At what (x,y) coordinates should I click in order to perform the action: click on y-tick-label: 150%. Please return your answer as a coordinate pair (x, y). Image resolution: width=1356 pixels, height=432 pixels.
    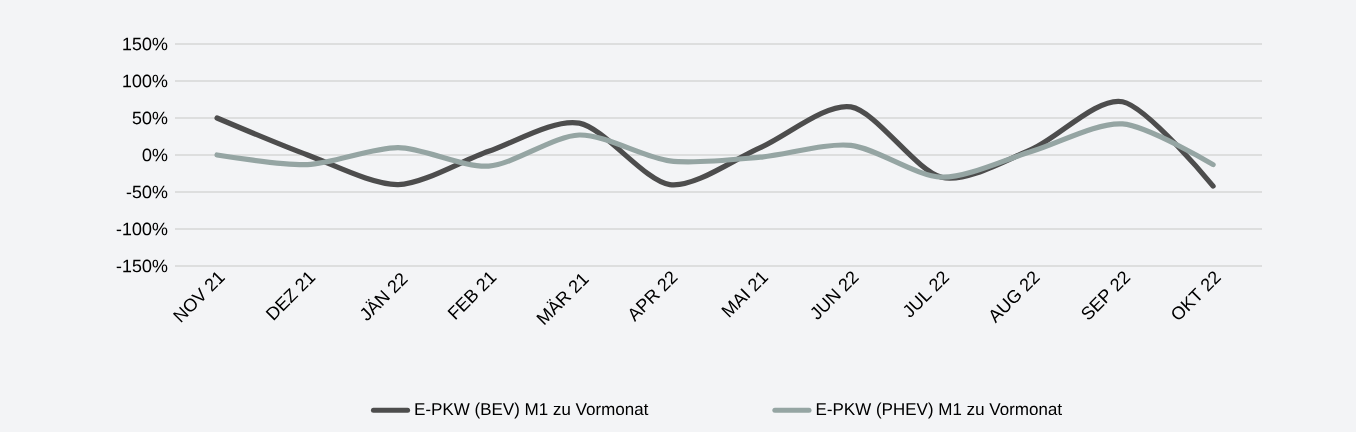
    Looking at the image, I should click on (145, 44).